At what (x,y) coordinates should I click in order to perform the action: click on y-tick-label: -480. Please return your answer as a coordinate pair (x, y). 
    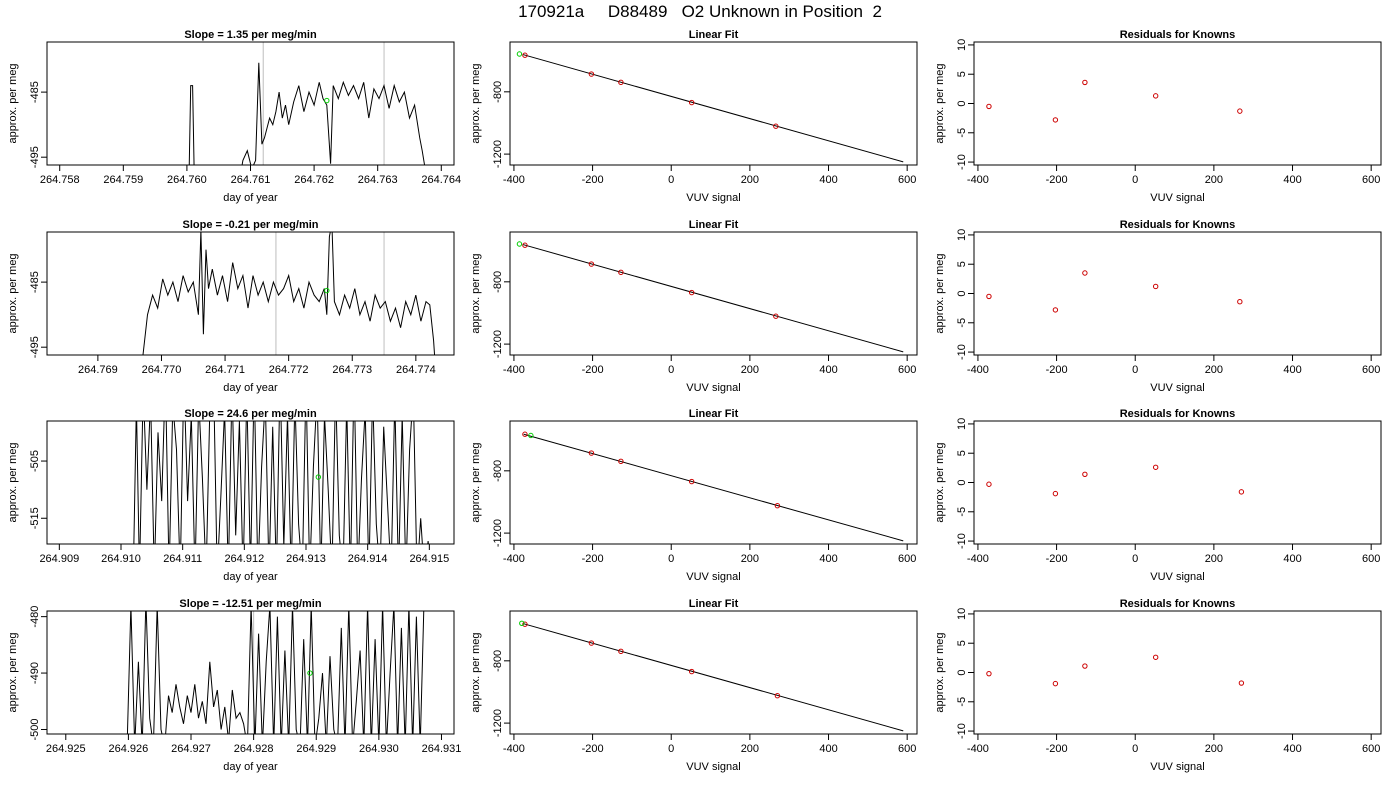
    Looking at the image, I should click on (35, 617).